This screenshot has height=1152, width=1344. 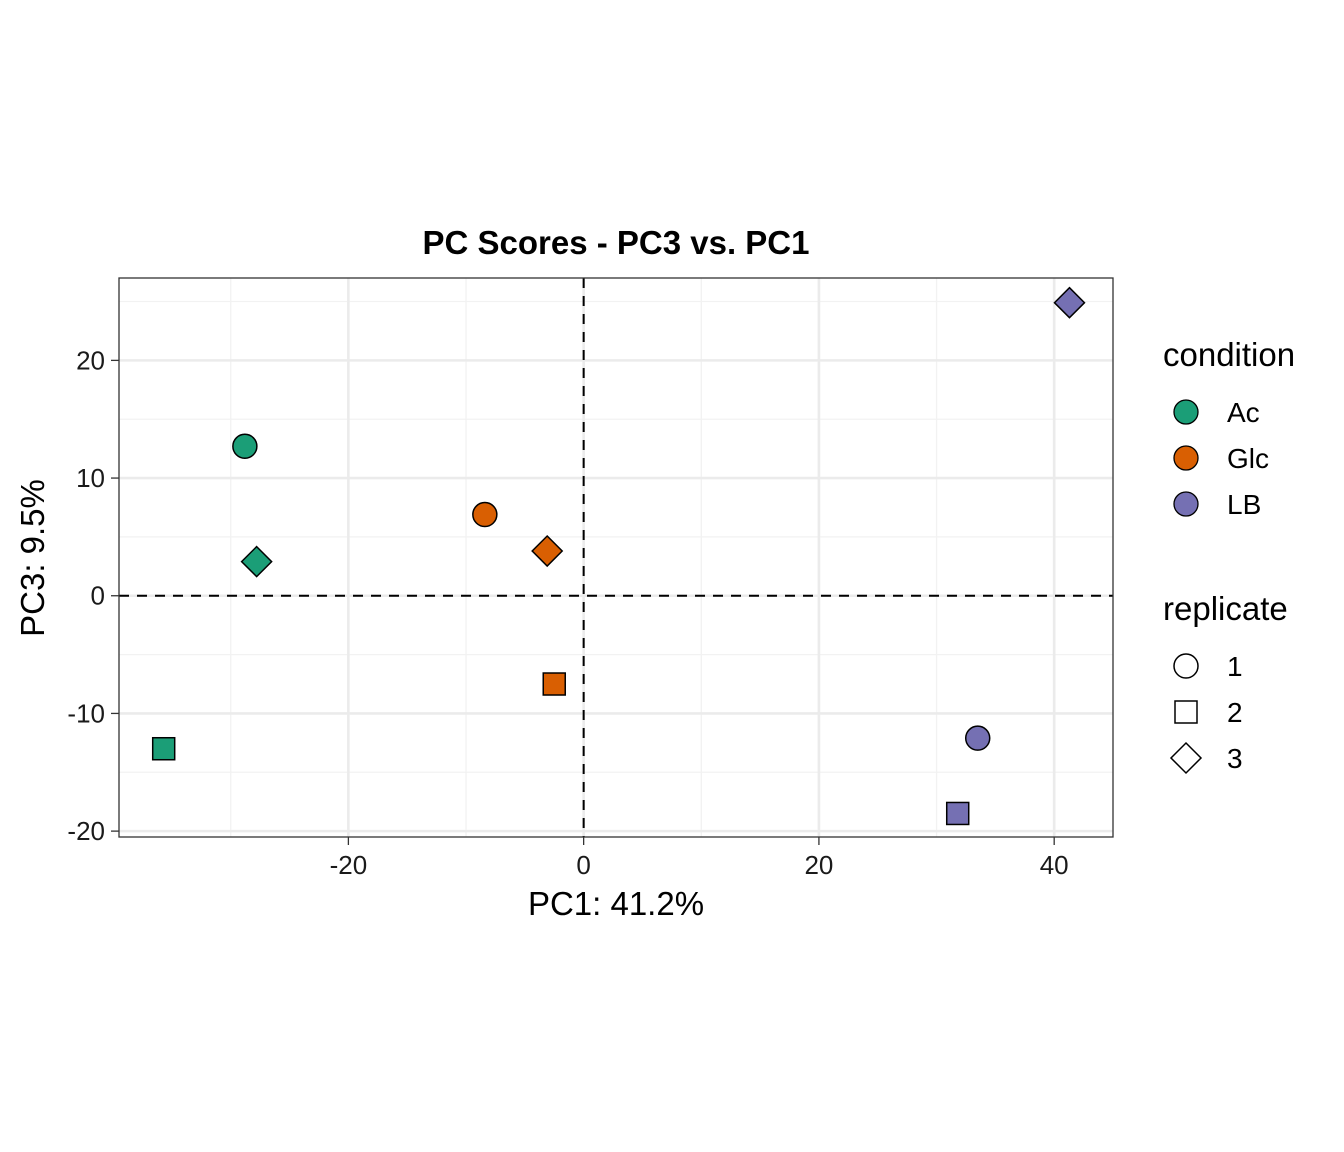 I want to click on y-tick-label: -10, so click(x=86, y=713).